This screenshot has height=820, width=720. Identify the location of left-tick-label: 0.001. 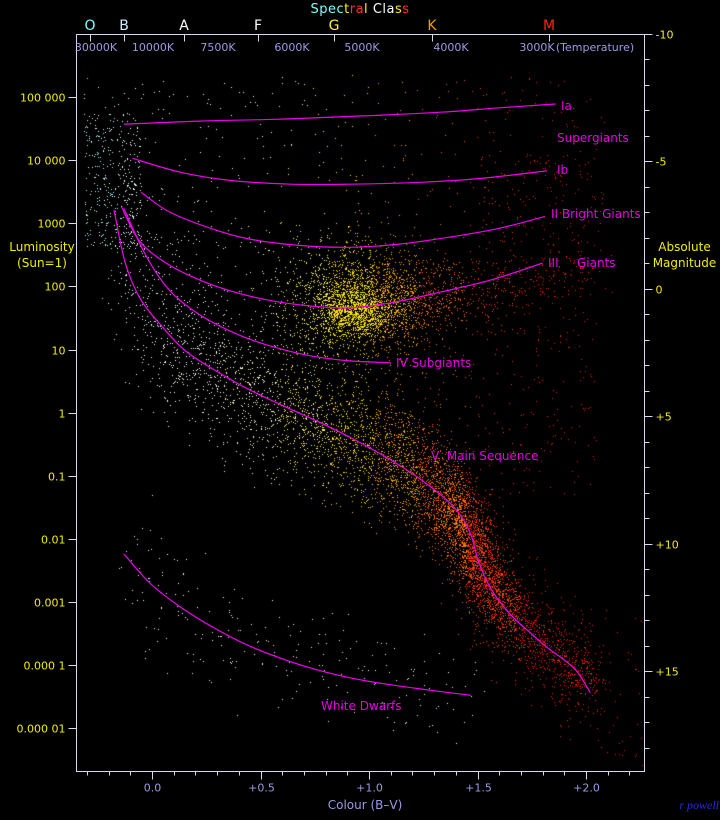
(50, 603).